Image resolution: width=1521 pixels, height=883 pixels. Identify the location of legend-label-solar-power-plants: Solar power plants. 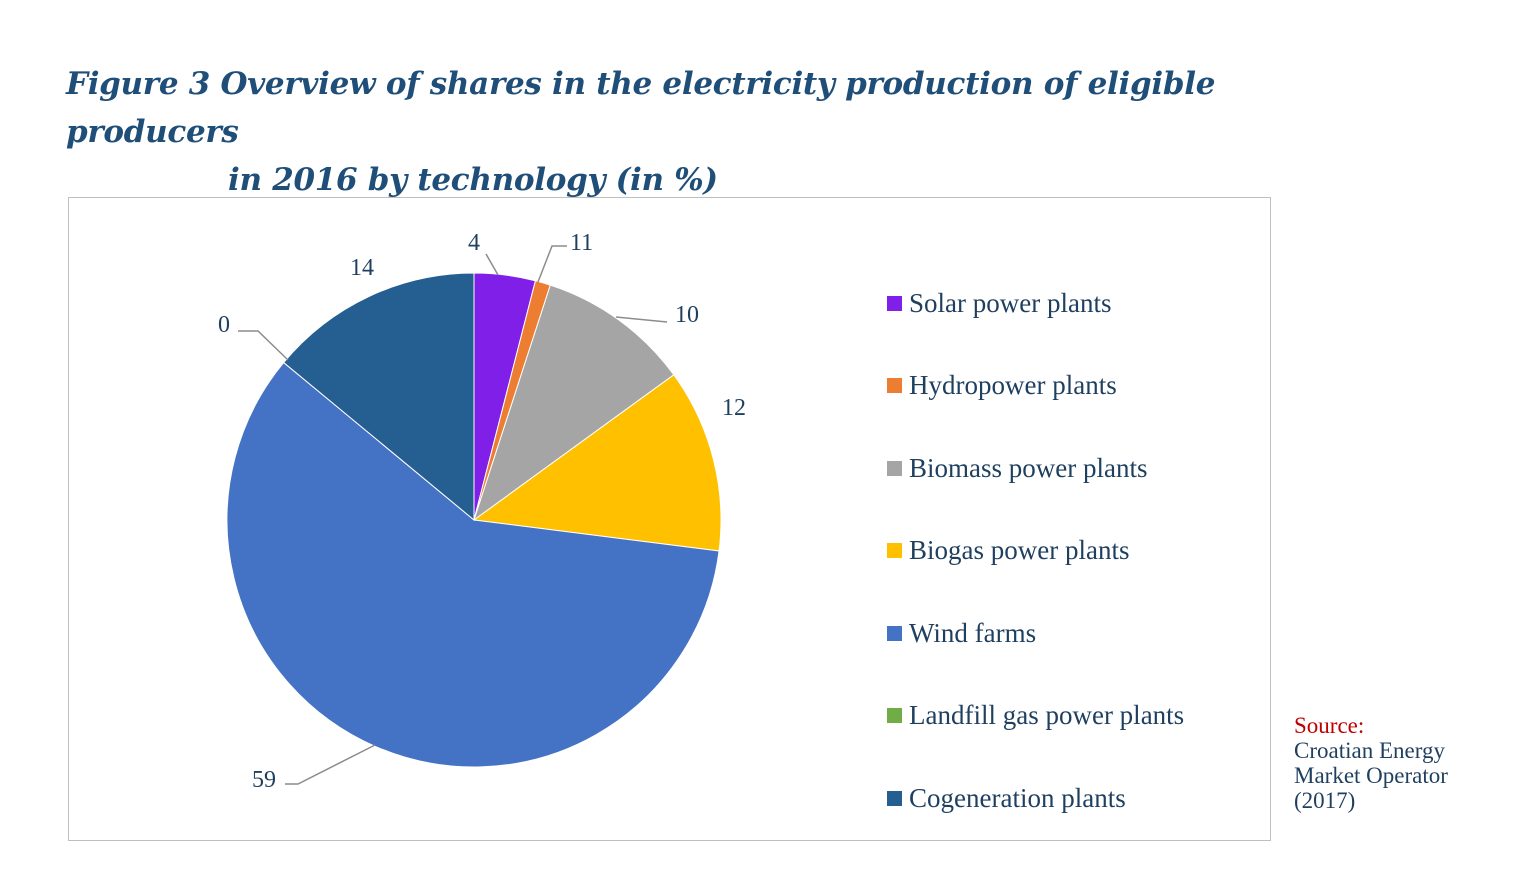
(1010, 302).